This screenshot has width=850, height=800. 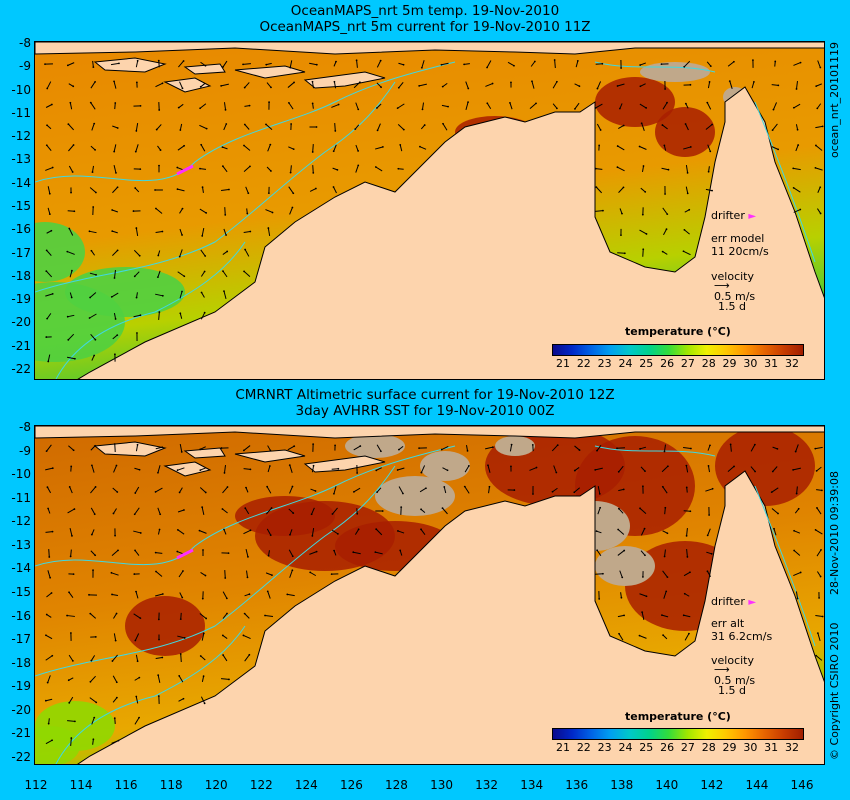 What do you see at coordinates (667, 747) in the screenshot?
I see `colorbar-tick-label: 26` at bounding box center [667, 747].